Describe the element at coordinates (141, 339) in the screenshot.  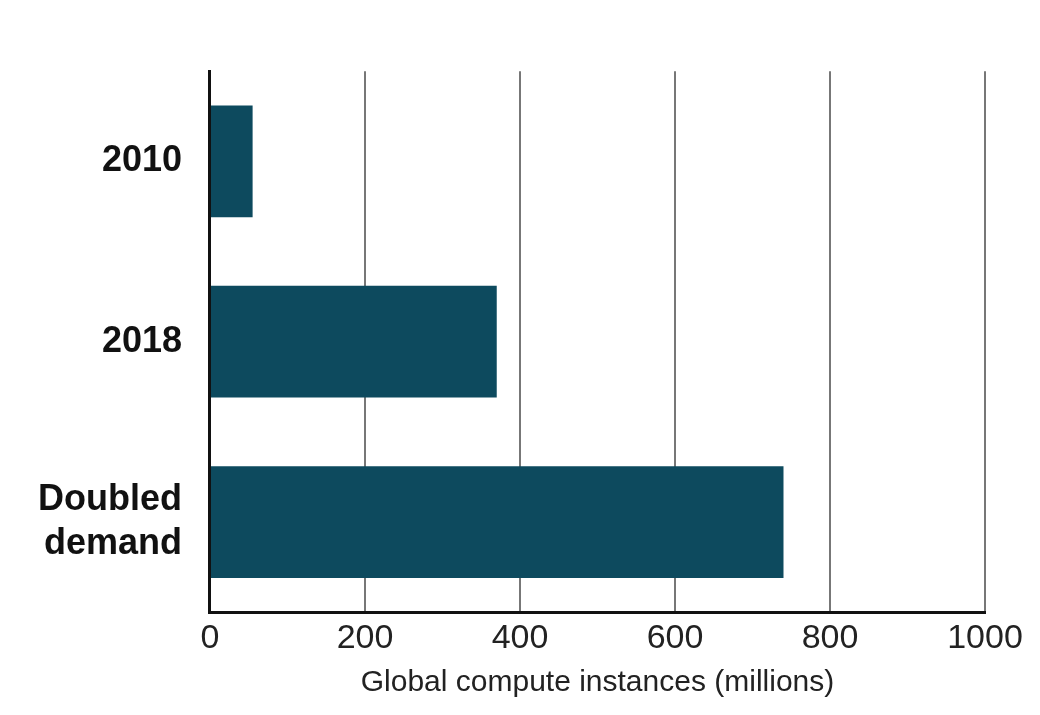
I see `y-tick-label: 2018` at that location.